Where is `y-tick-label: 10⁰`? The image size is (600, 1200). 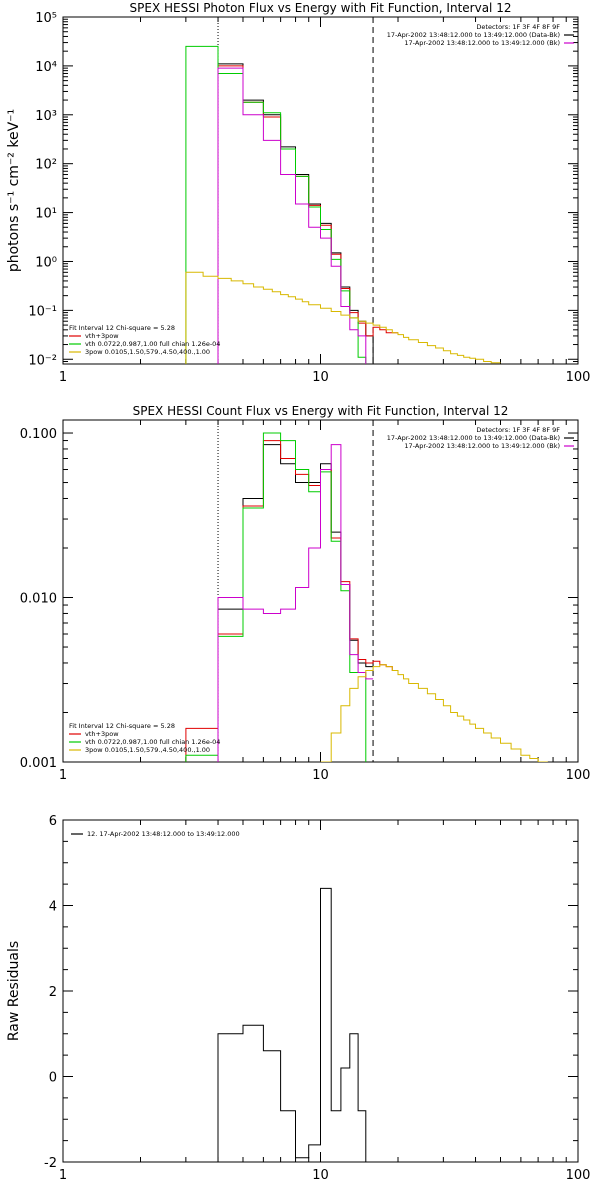
y-tick-label: 10⁰ is located at coordinates (46, 262).